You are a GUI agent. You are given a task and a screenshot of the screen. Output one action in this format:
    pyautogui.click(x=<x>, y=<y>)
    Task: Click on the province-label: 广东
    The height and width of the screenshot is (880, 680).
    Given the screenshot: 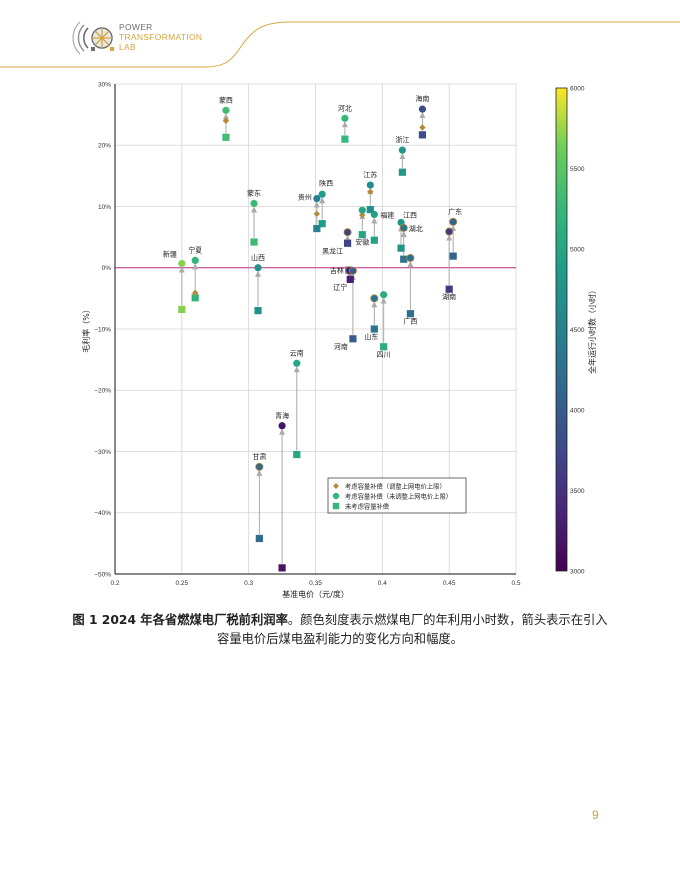 What is the action you would take?
    pyautogui.click(x=455, y=211)
    